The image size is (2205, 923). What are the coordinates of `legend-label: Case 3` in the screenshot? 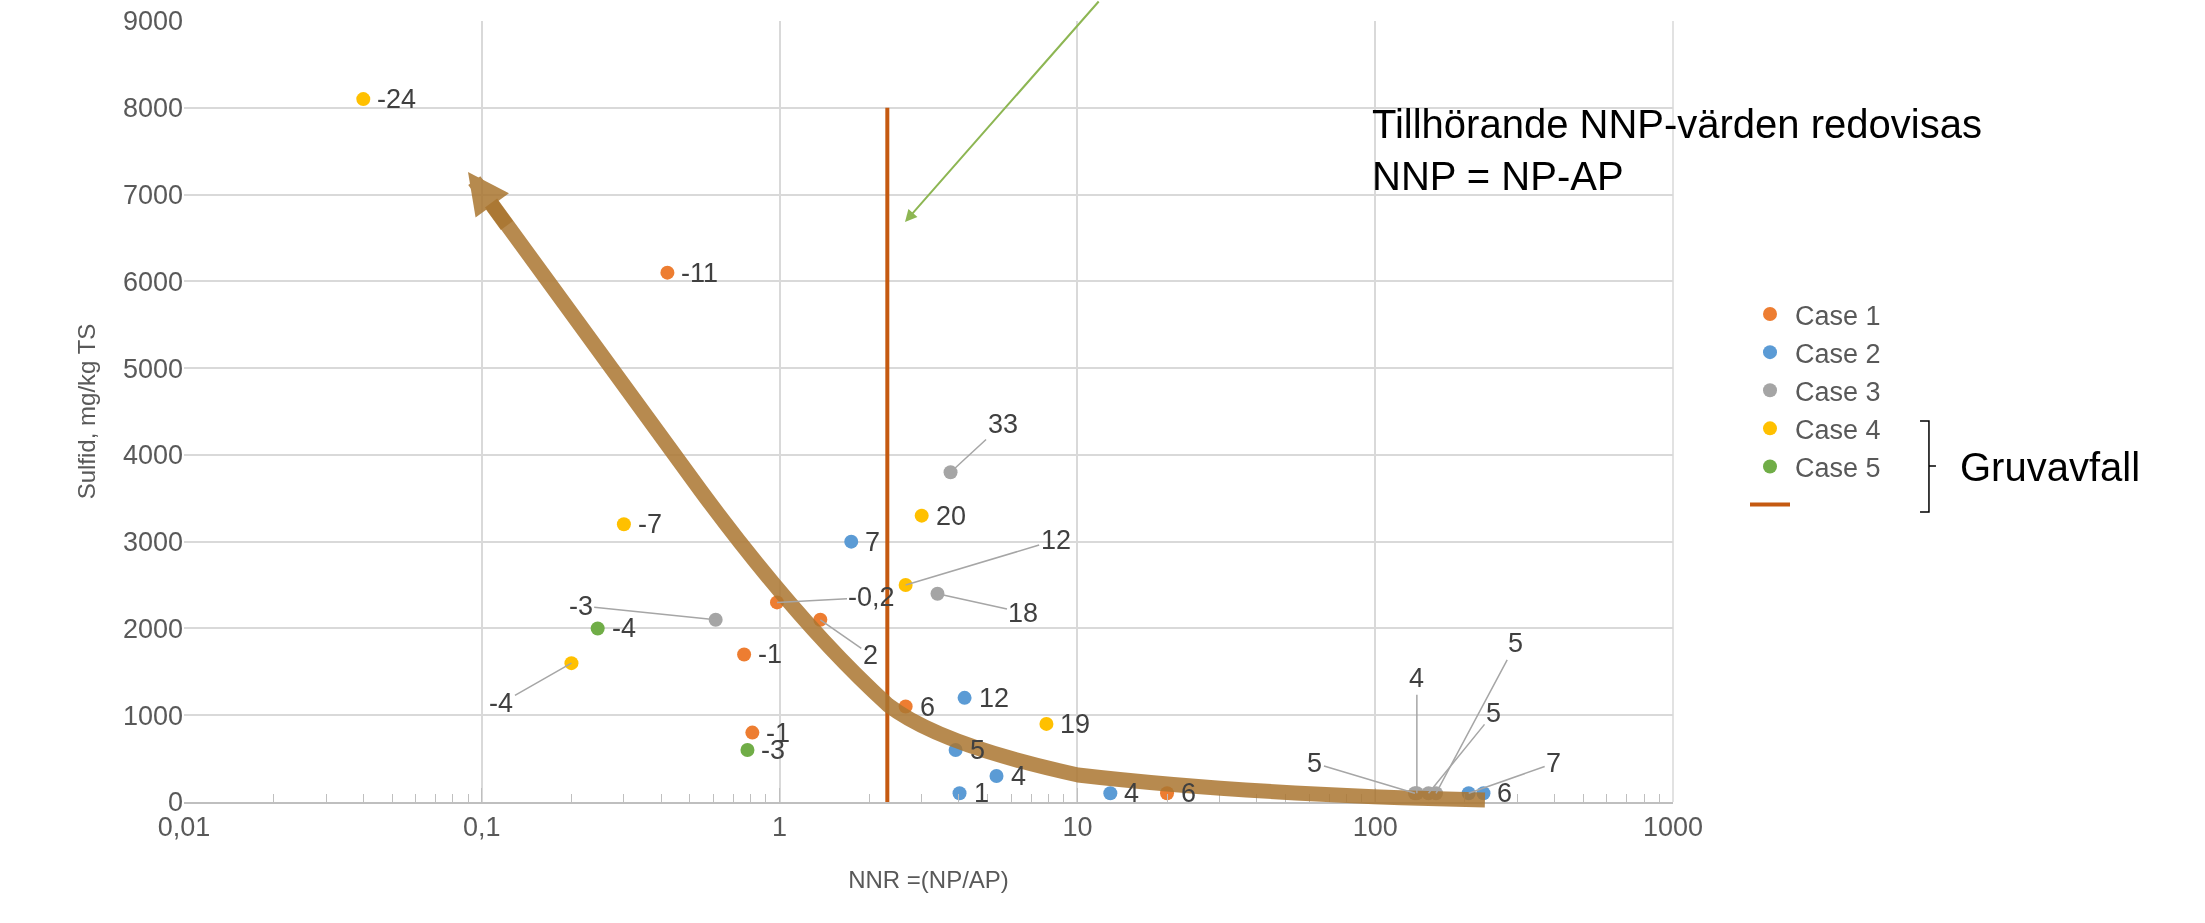 It's located at (1838, 391).